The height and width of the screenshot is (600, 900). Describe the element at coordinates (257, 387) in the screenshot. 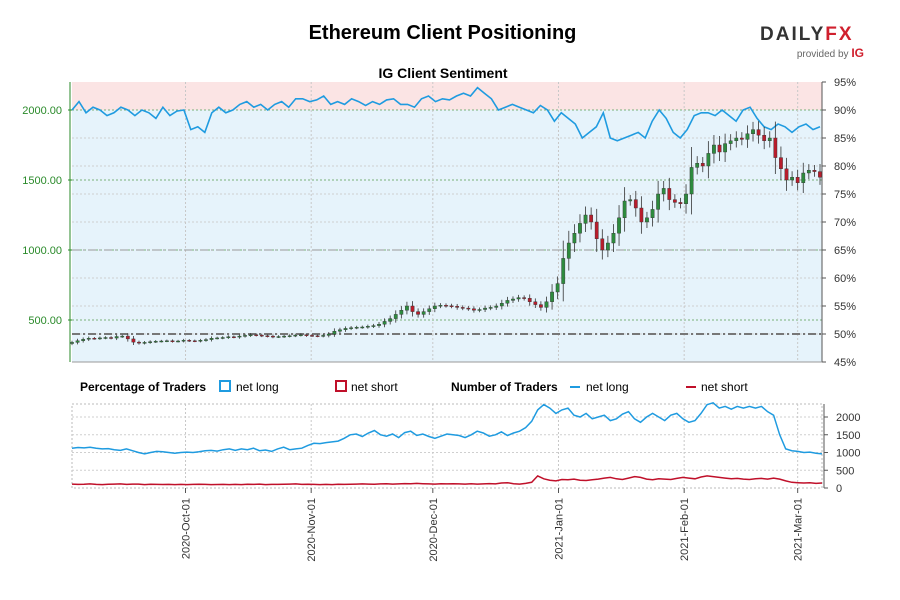

I see `legend-net-long-label: net long` at that location.